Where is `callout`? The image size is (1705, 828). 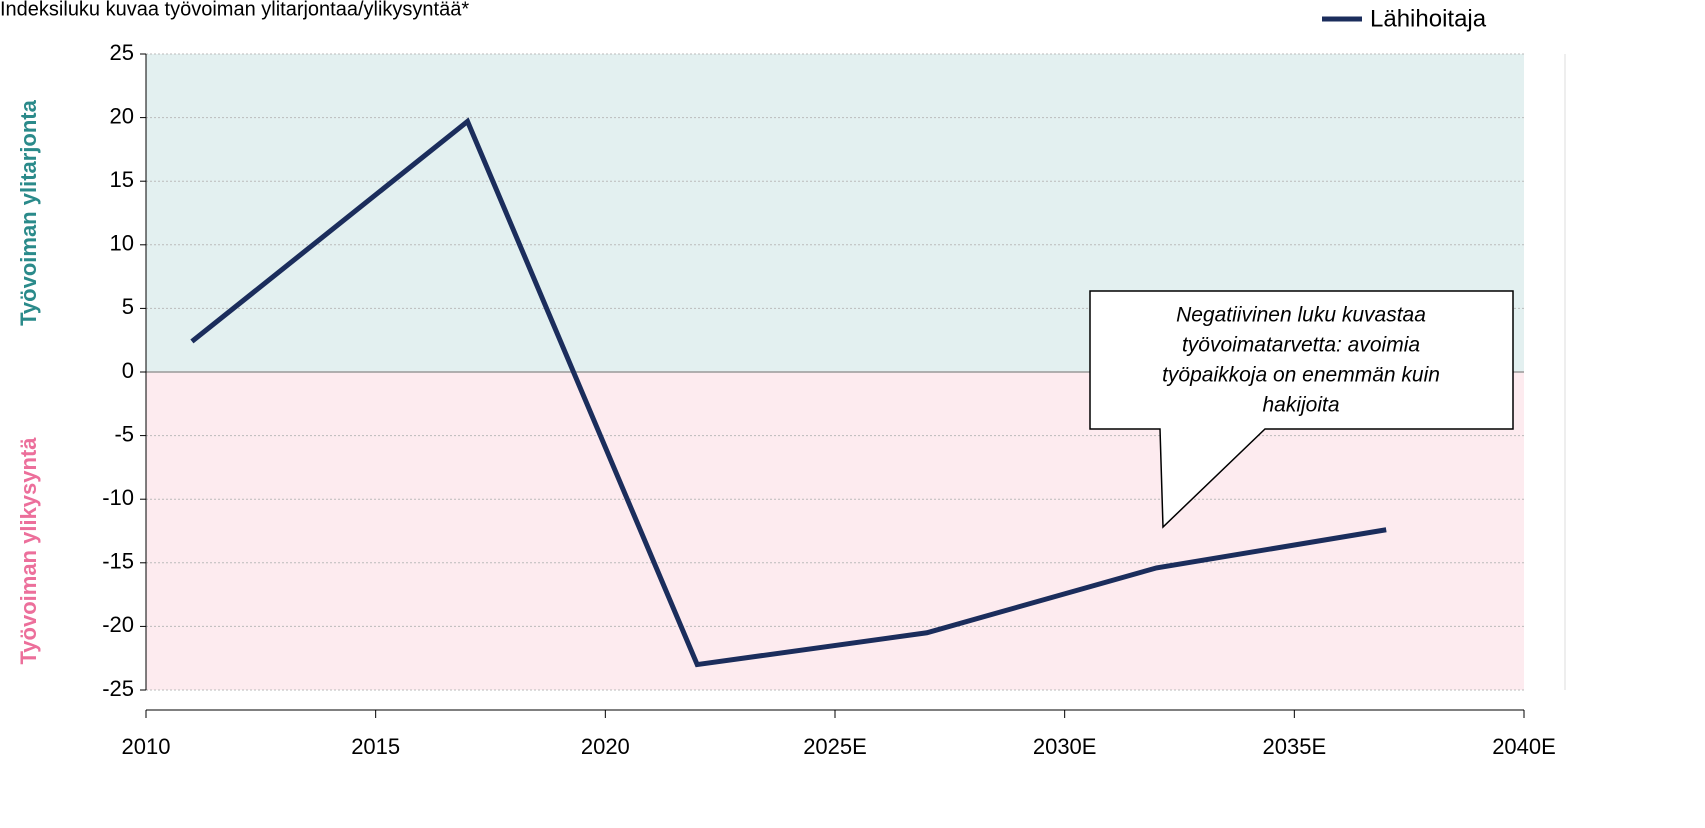
callout is located at coordinates (1301, 409).